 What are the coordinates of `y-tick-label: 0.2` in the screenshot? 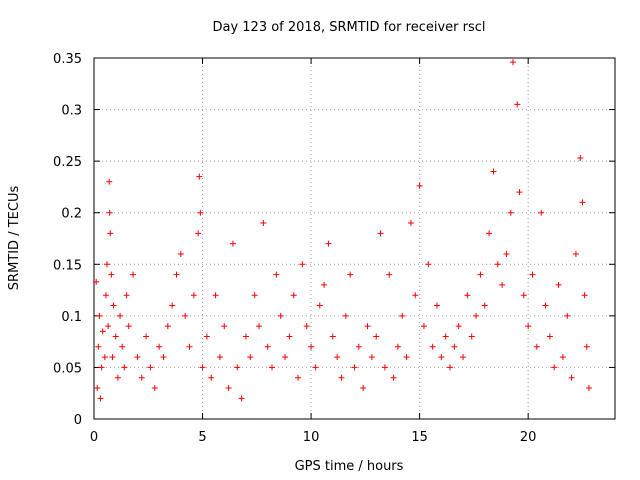 It's located at (71, 214).